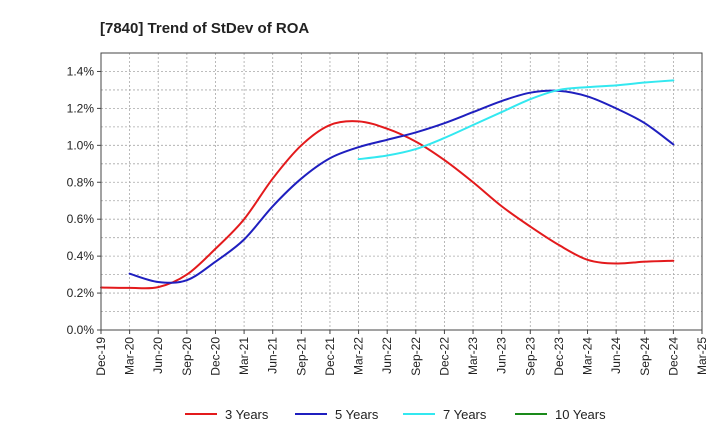 The width and height of the screenshot is (720, 445). I want to click on x-tick-label: Dec-22, so click(444, 356).